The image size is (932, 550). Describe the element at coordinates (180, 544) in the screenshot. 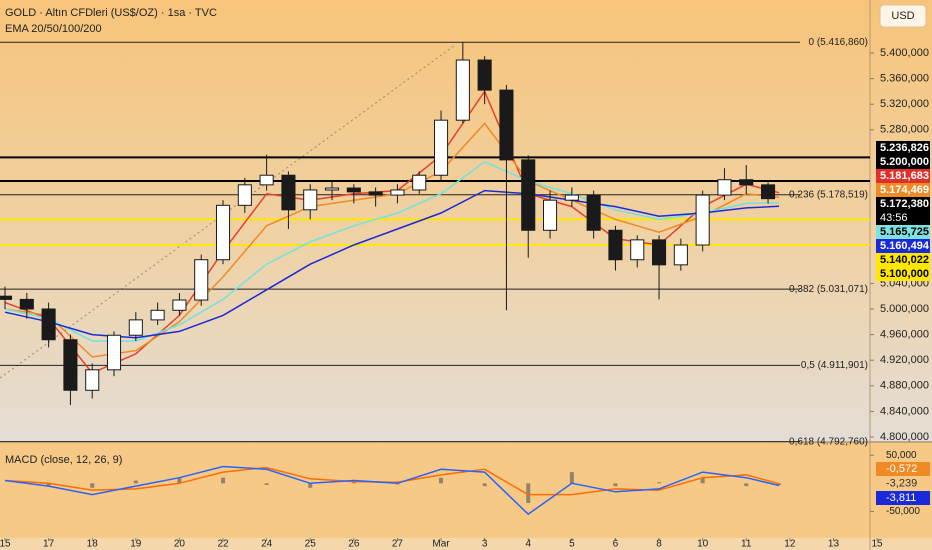

I see `x-tick-label: 20` at that location.